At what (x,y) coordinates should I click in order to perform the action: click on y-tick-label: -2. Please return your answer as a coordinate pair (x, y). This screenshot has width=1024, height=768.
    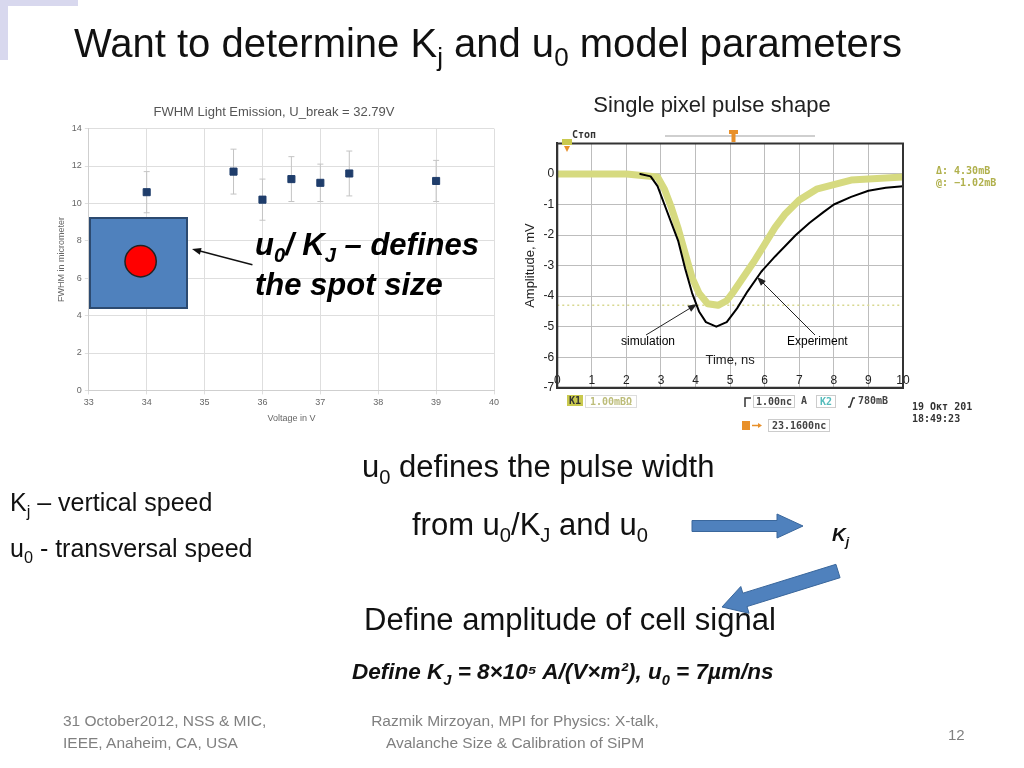
    Looking at the image, I should click on (549, 234).